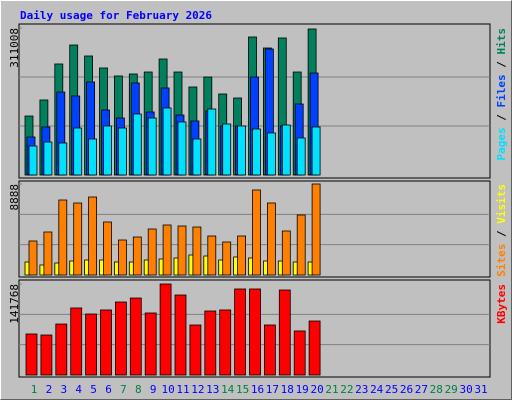 This screenshot has height=400, width=512. Describe the element at coordinates (14, 197) in the screenshot. I see `y-tick-label: 8888` at that location.